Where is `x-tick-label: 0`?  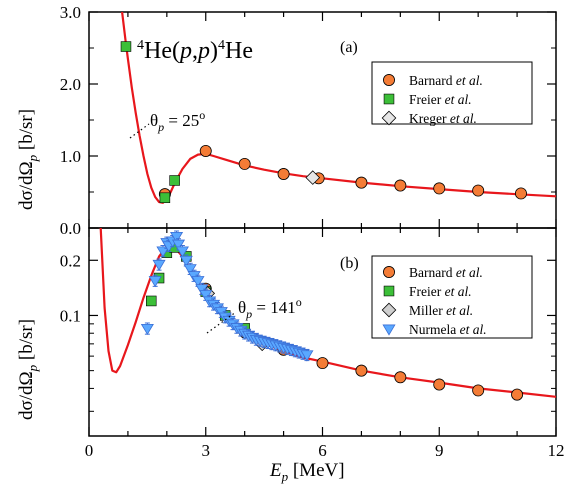
x-tick-label: 0 is located at coordinates (89, 450).